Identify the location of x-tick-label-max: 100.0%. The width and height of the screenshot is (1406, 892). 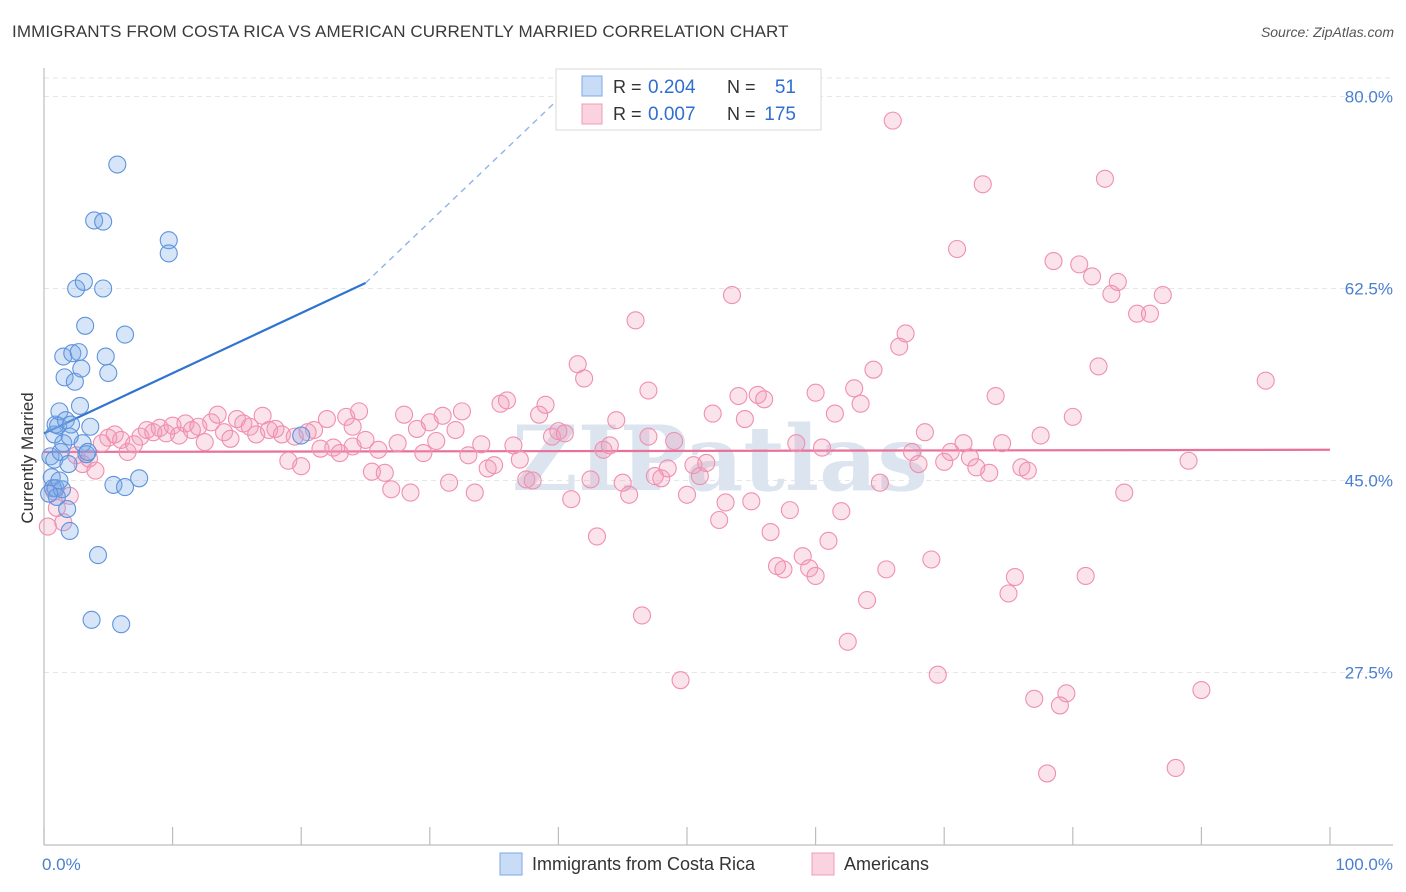
(1364, 864).